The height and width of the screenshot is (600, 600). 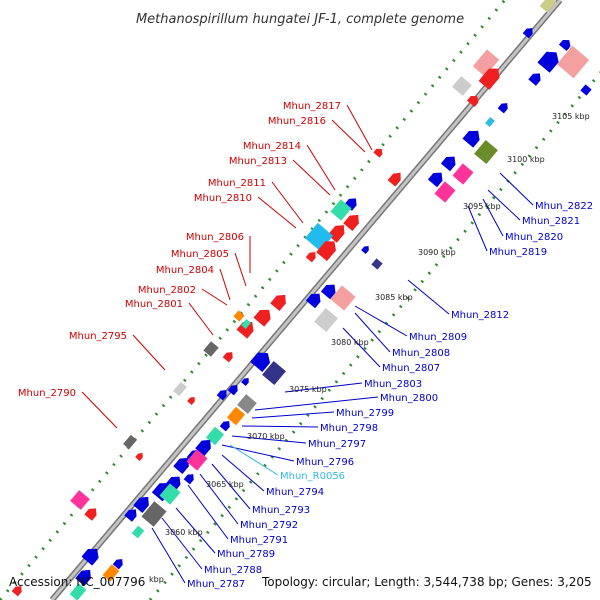 I want to click on gene-label: Mhun_2808, so click(x=421, y=353).